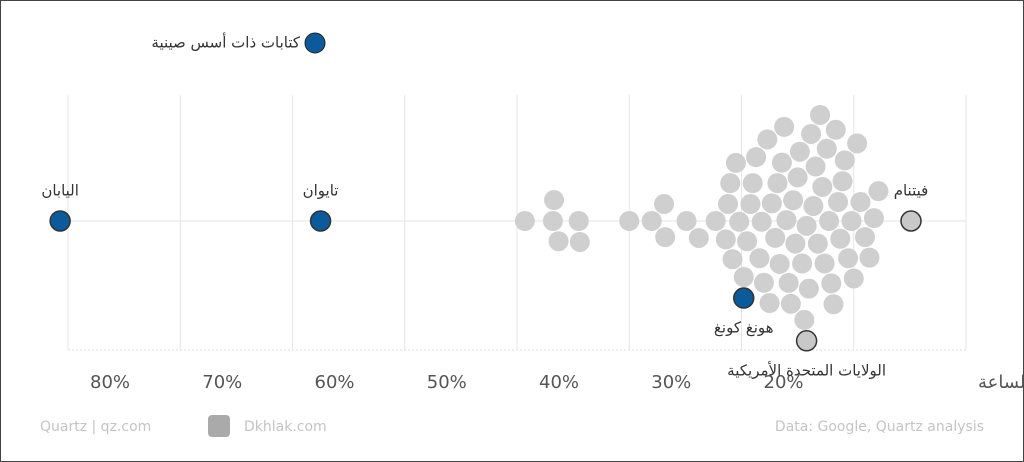 This screenshot has height=462, width=1024. I want to click on legend-swatch, so click(315, 43).